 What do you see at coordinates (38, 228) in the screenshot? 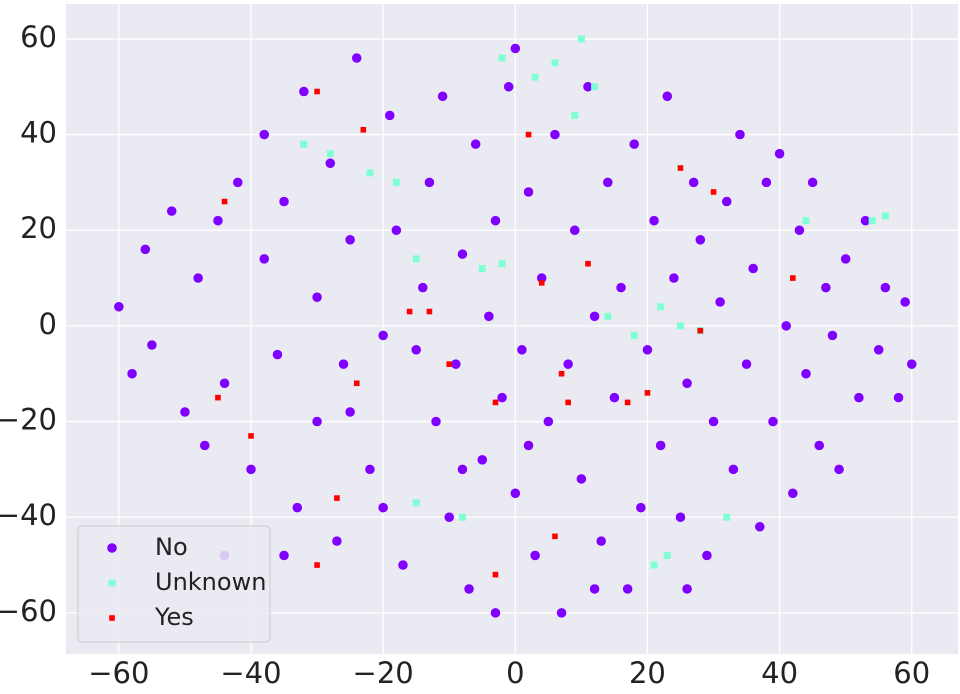
I see `y-tick-label: 20` at bounding box center [38, 228].